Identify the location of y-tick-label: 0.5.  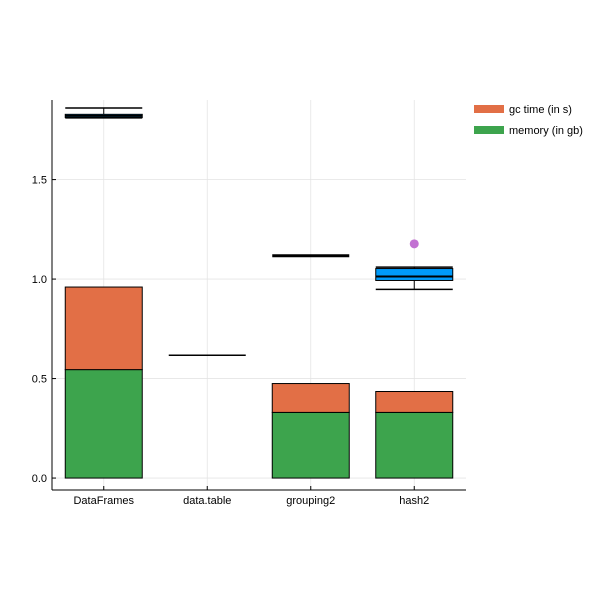
(39, 380).